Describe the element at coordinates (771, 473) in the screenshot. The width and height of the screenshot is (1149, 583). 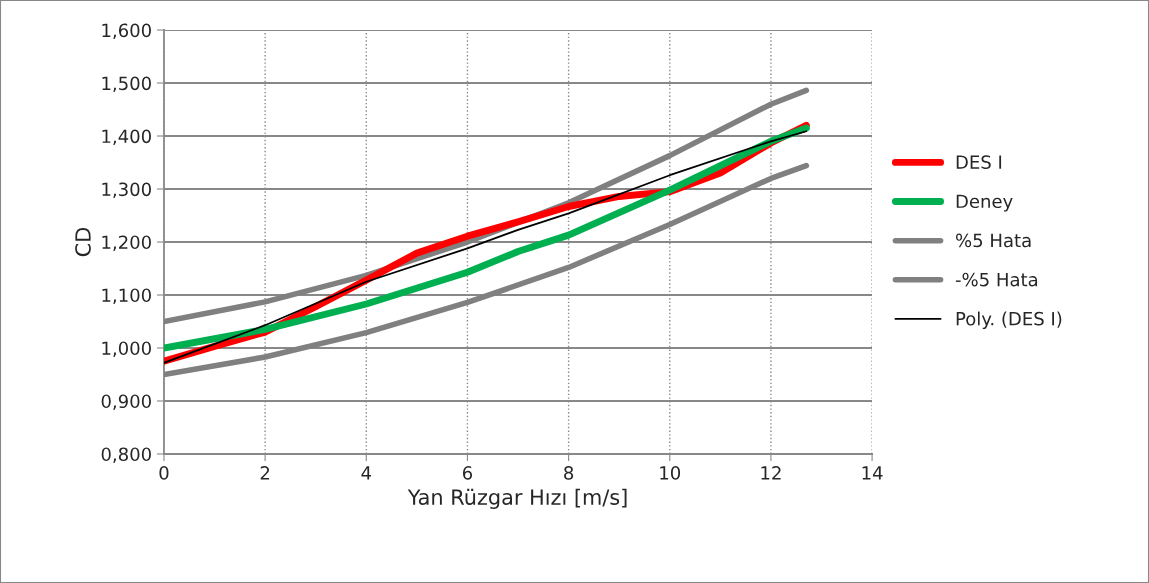
I see `x-tick-label: 12` at that location.